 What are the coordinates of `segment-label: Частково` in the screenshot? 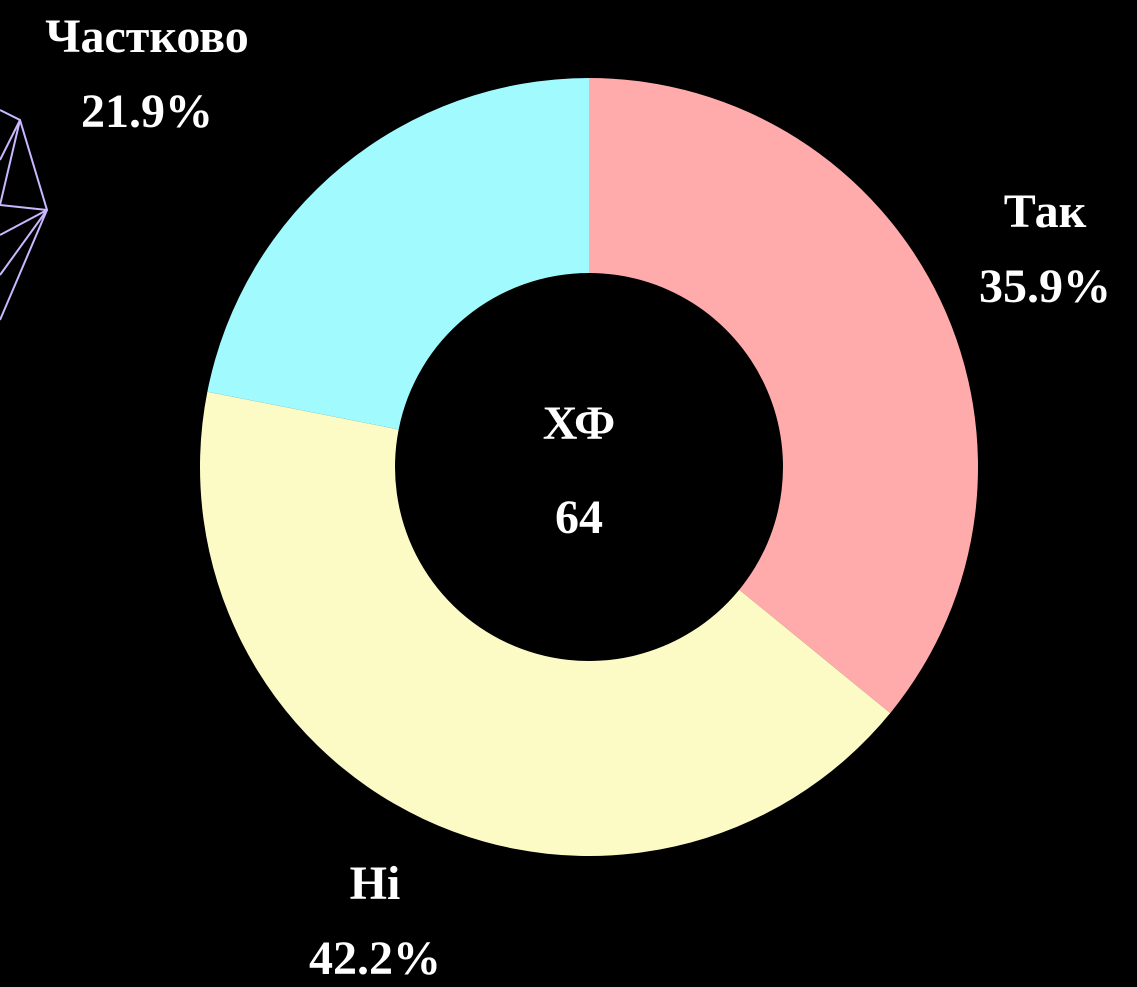 It's located at (147, 36).